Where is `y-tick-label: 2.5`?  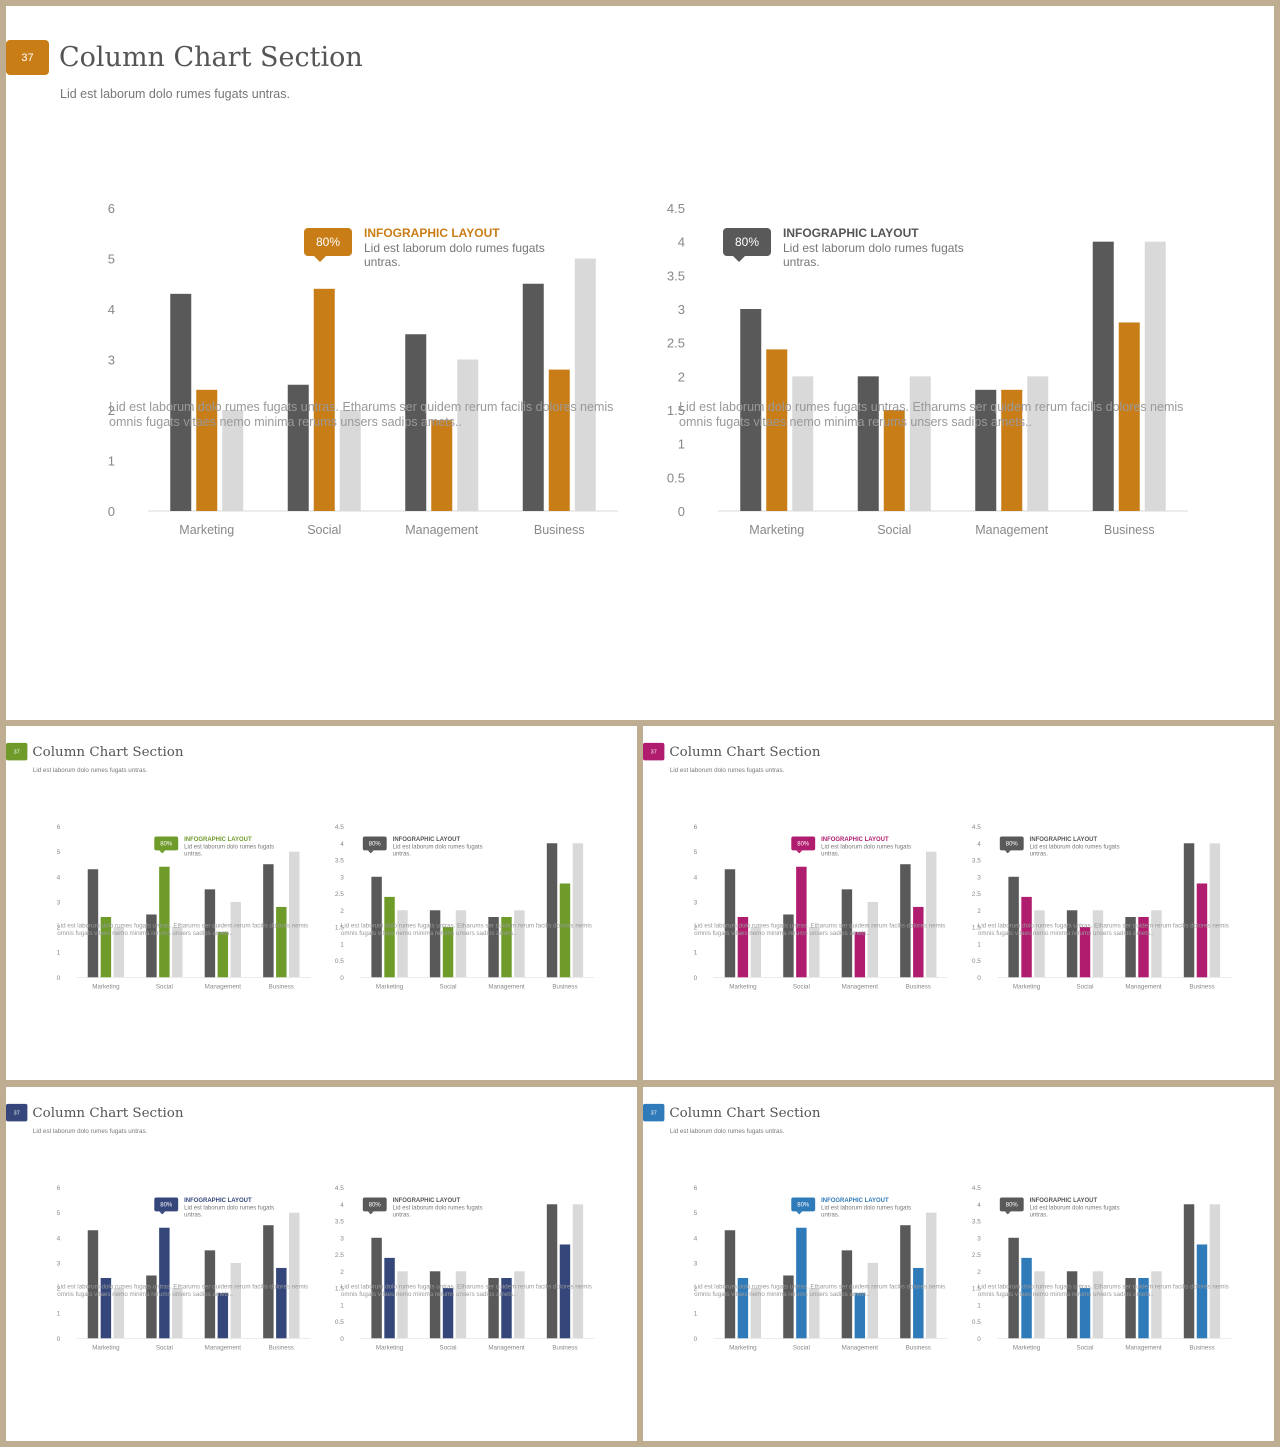 y-tick-label: 2.5 is located at coordinates (976, 1255).